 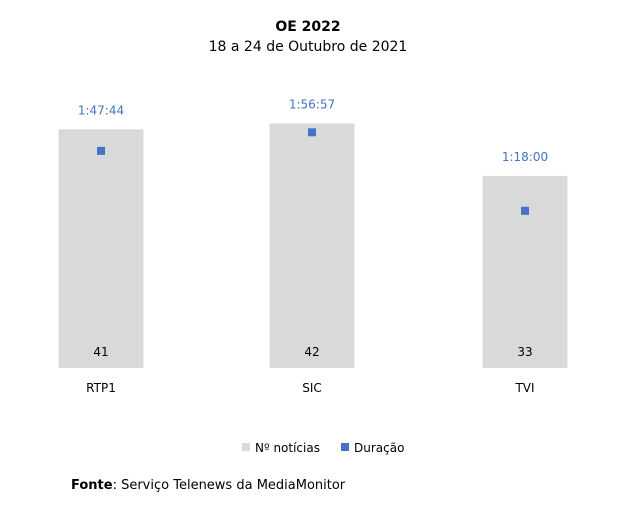 I want to click on legend: Nº notícias Duração, so click(x=323, y=448).